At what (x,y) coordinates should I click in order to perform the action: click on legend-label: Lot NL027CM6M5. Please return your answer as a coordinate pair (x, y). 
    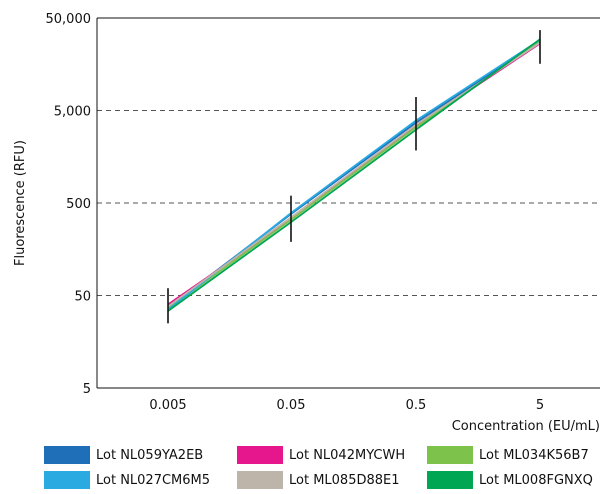
    Looking at the image, I should click on (153, 480).